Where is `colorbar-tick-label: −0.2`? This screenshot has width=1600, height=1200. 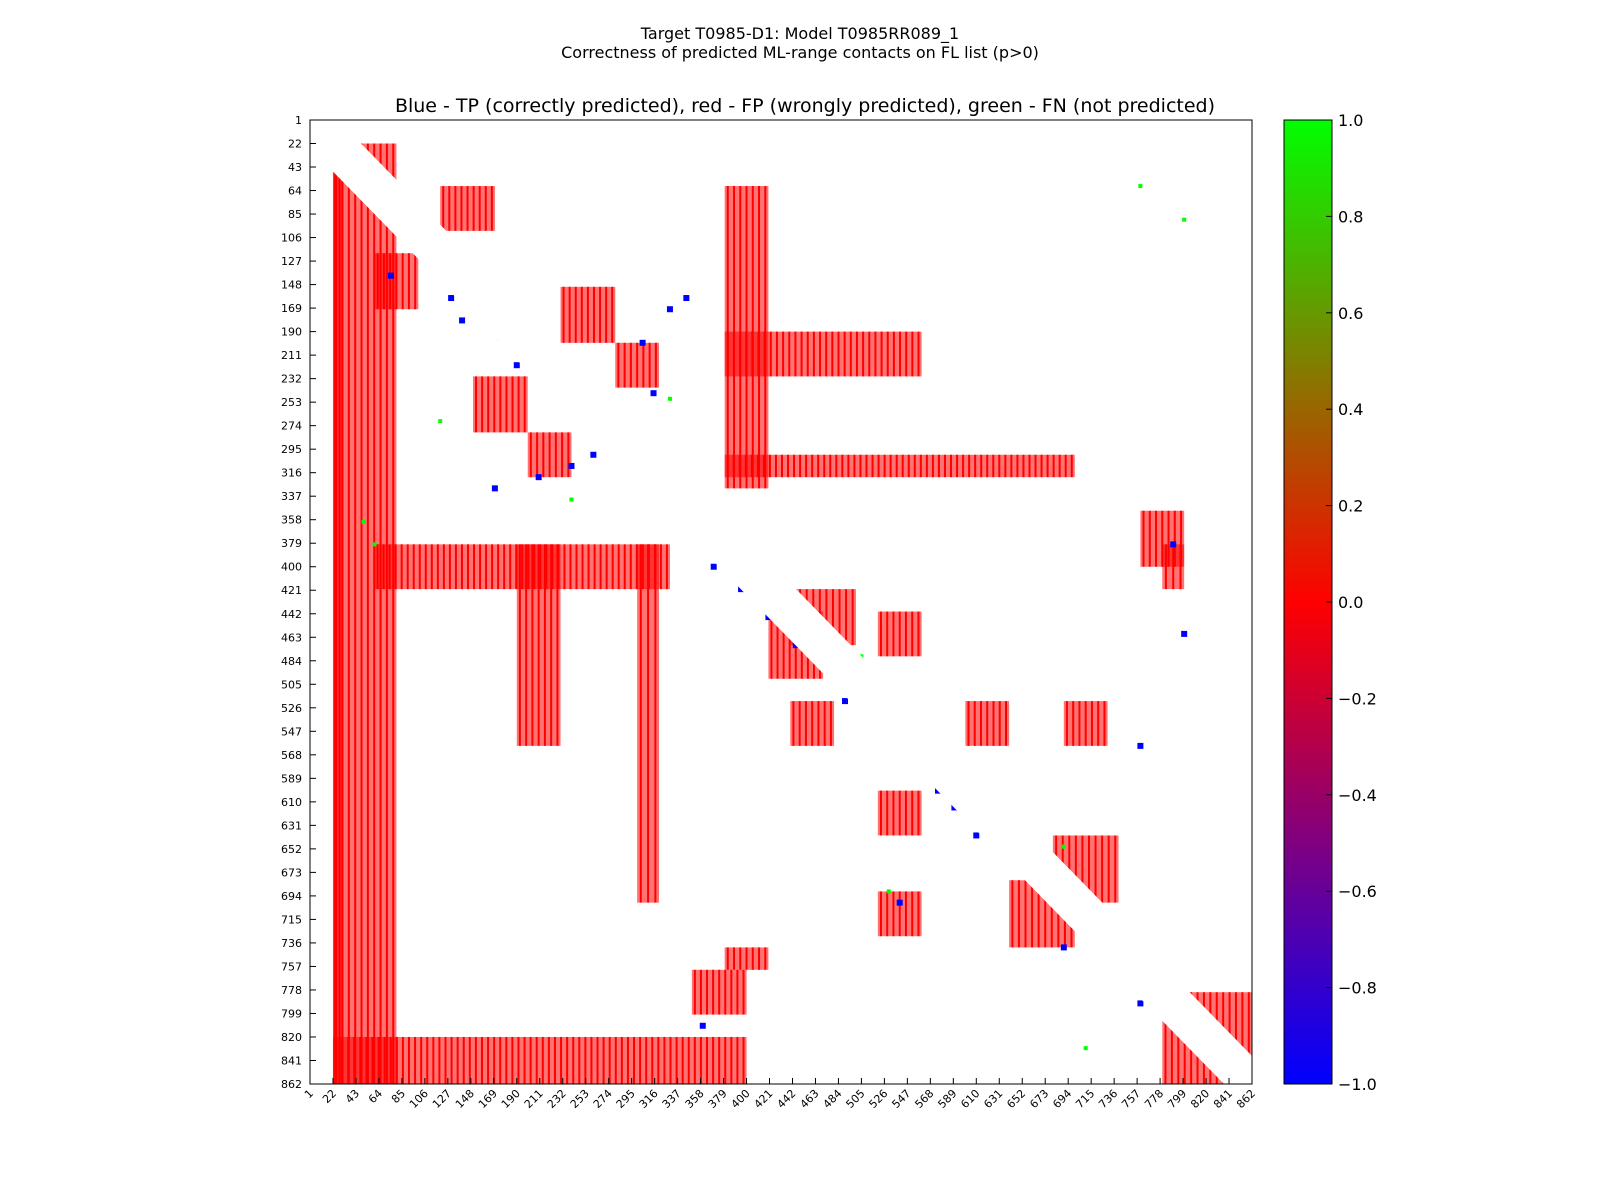 colorbar-tick-label: −0.2 is located at coordinates (1357, 698).